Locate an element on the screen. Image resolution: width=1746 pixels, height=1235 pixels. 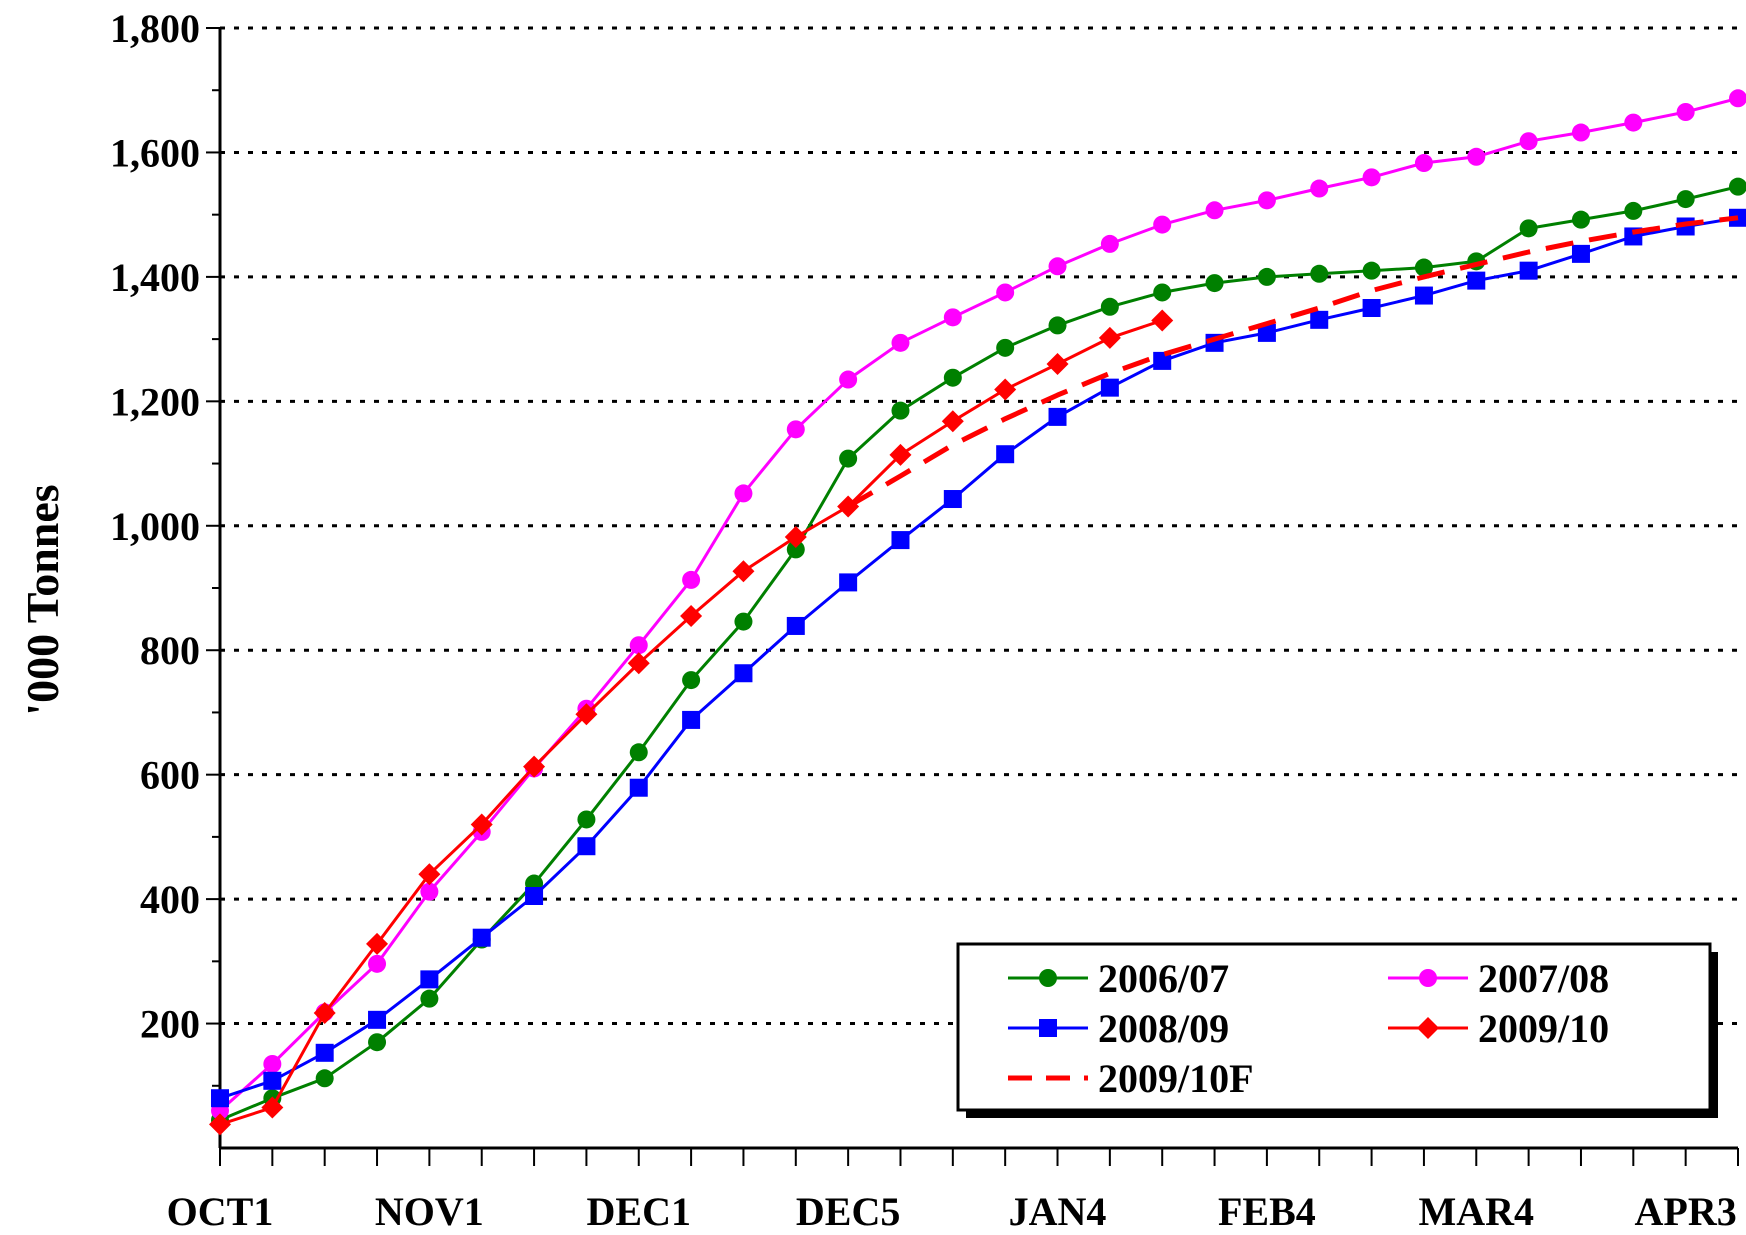
y-axis-title: '000 Tonnes is located at coordinates (42, 599).